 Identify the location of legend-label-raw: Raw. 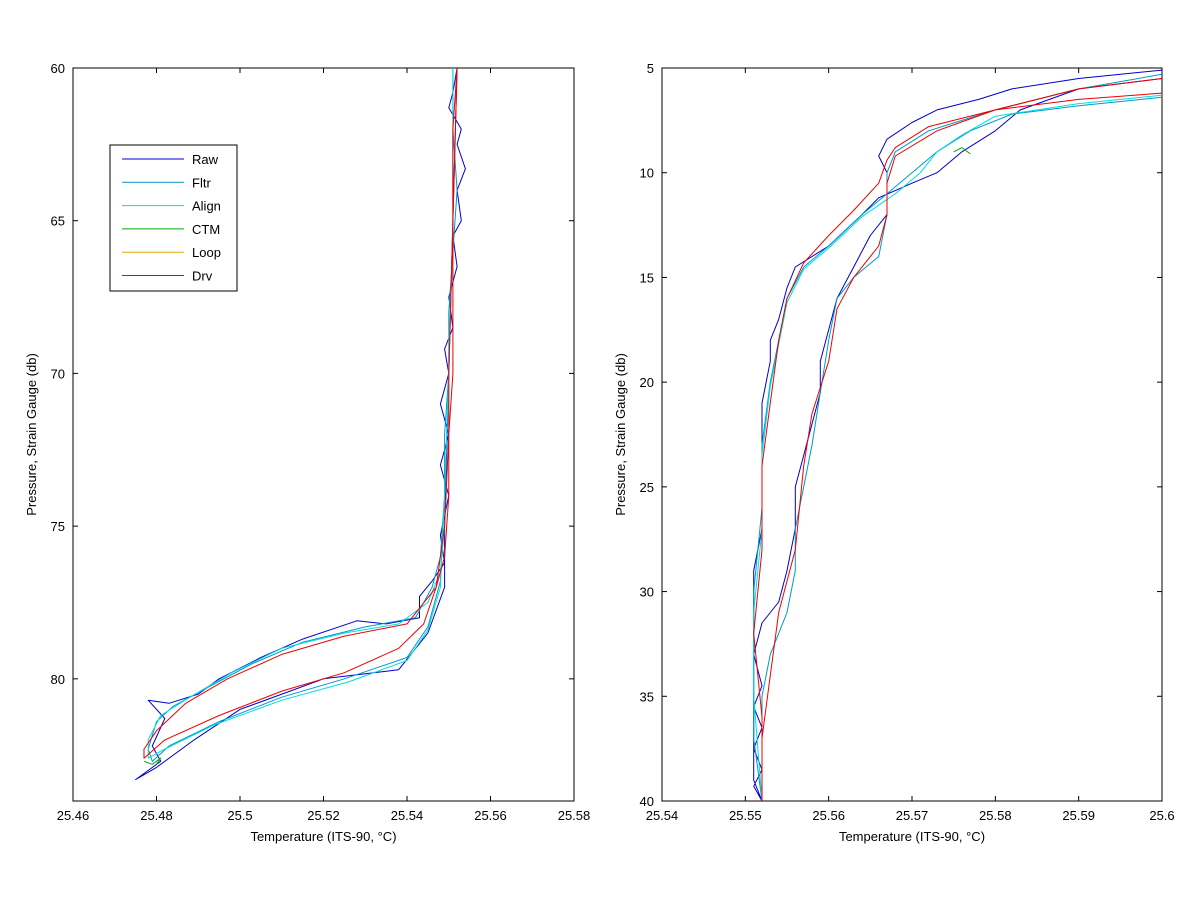
(205, 159).